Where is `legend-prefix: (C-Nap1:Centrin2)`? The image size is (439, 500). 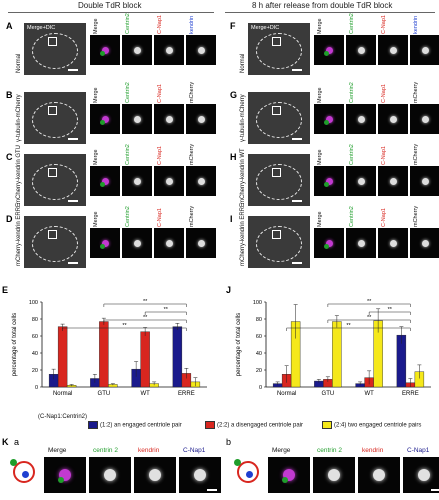
legend-prefix: (C-Nap1:Centrin2) is located at coordinates (63, 417).